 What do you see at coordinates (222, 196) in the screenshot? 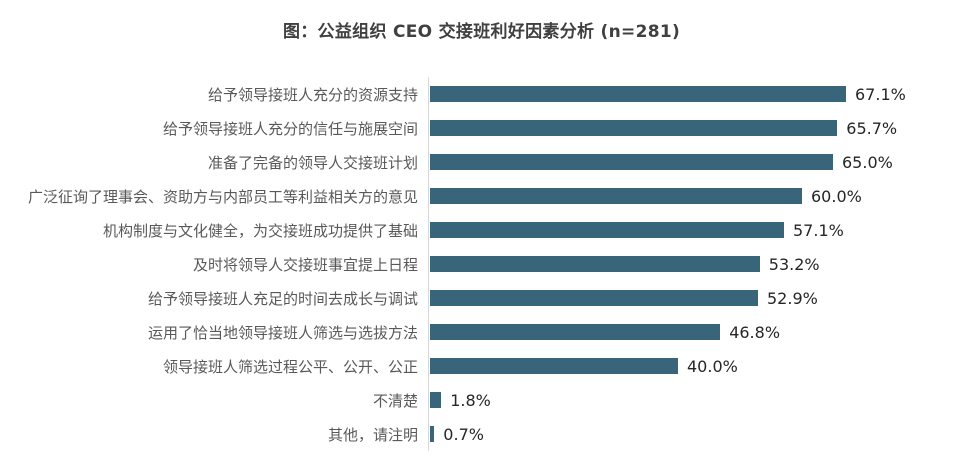
I see `category-label: 广泛征询了理事会、资助方与内部员工等利益相关方的意见` at bounding box center [222, 196].